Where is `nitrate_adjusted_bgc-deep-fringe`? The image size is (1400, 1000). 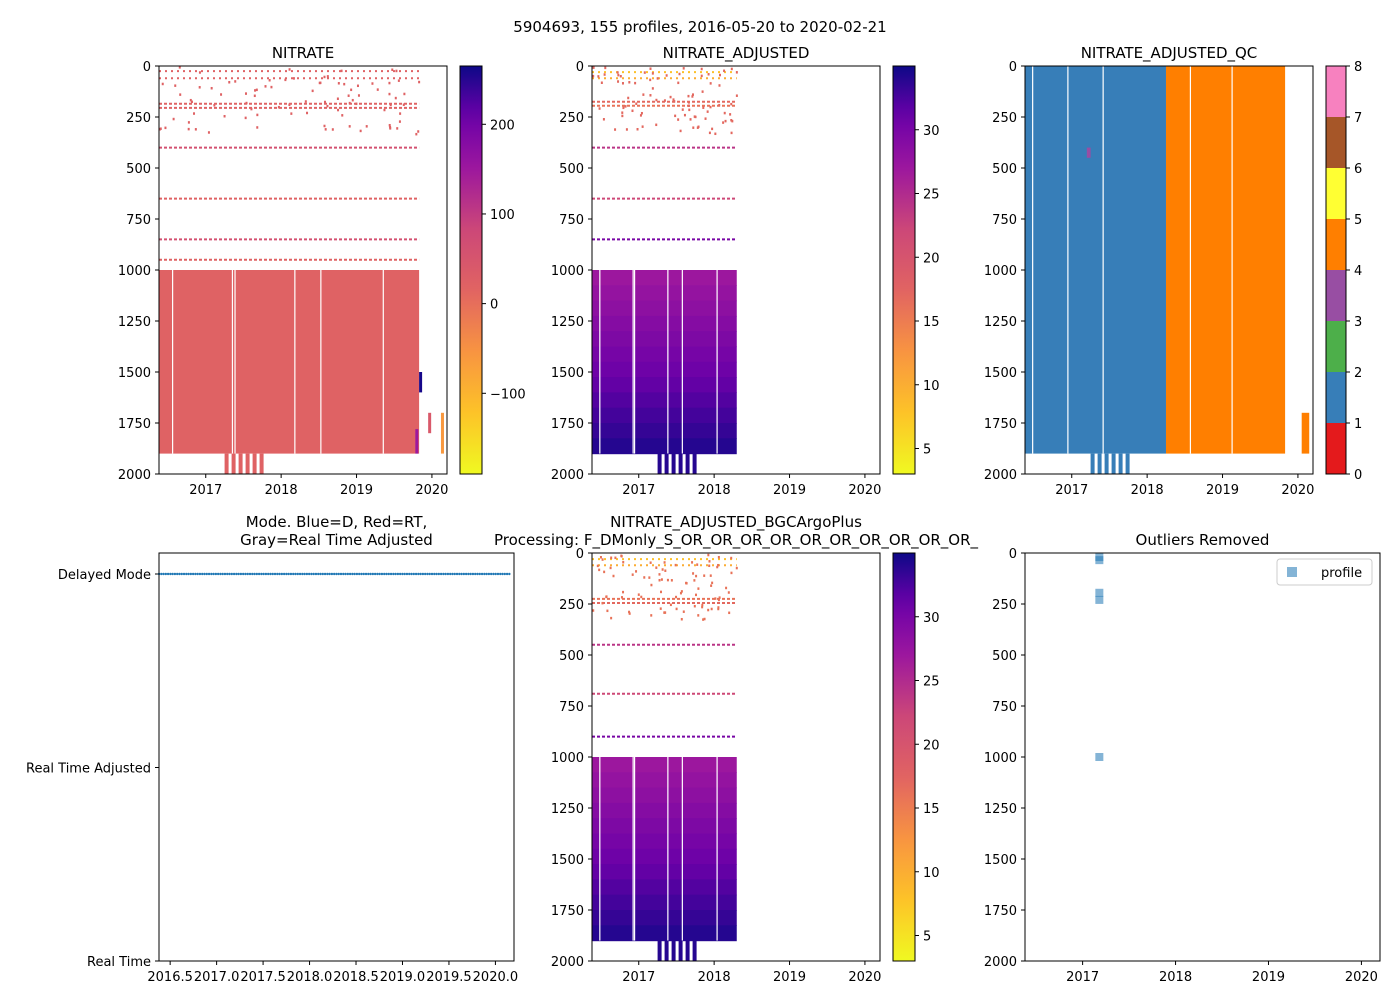
nitrate_adjusted_bgc-deep-fringe is located at coordinates (687, 950).